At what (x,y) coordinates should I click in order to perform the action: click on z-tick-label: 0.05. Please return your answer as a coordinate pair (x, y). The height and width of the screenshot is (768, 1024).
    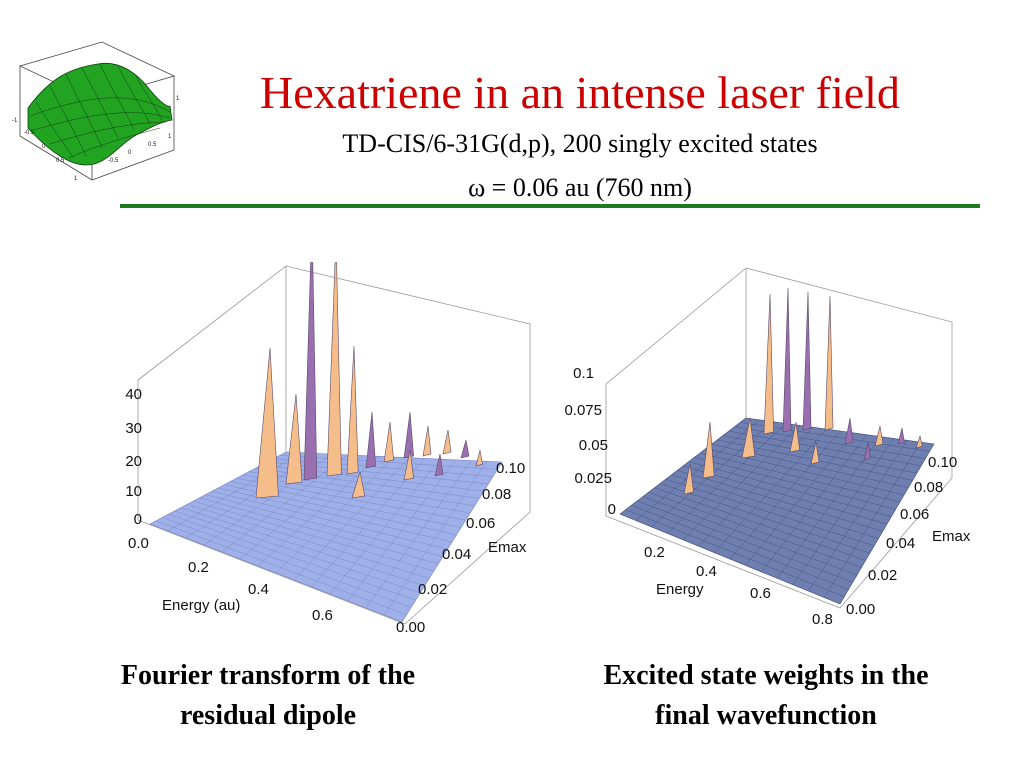
    Looking at the image, I should click on (593, 445).